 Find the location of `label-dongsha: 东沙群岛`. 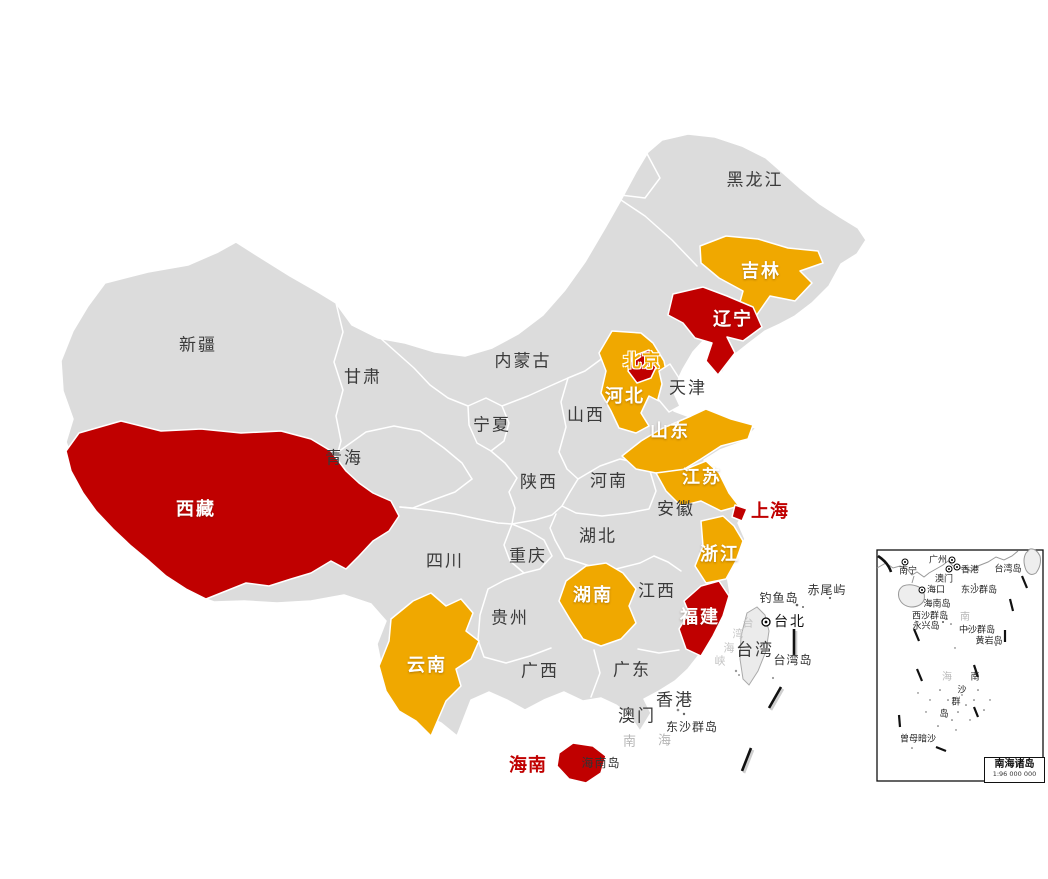

label-dongsha: 东沙群岛 is located at coordinates (692, 727).